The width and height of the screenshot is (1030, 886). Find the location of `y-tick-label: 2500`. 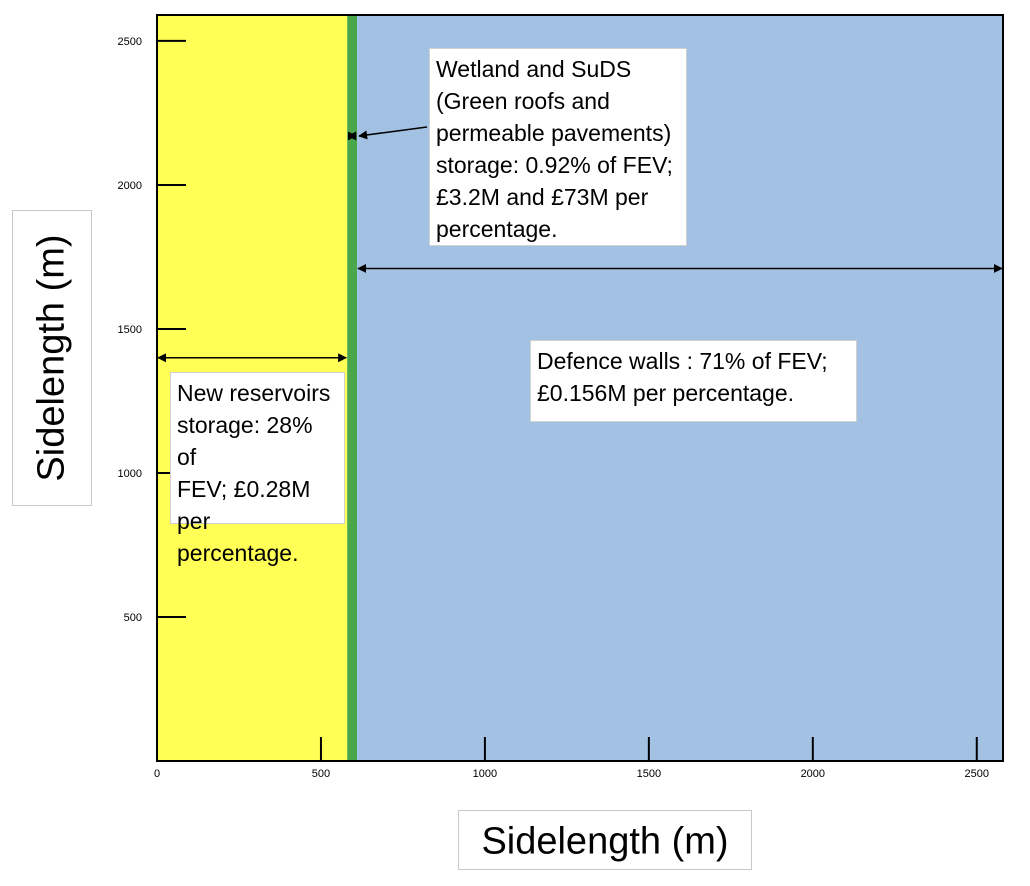

y-tick-label: 2500 is located at coordinates (130, 42).